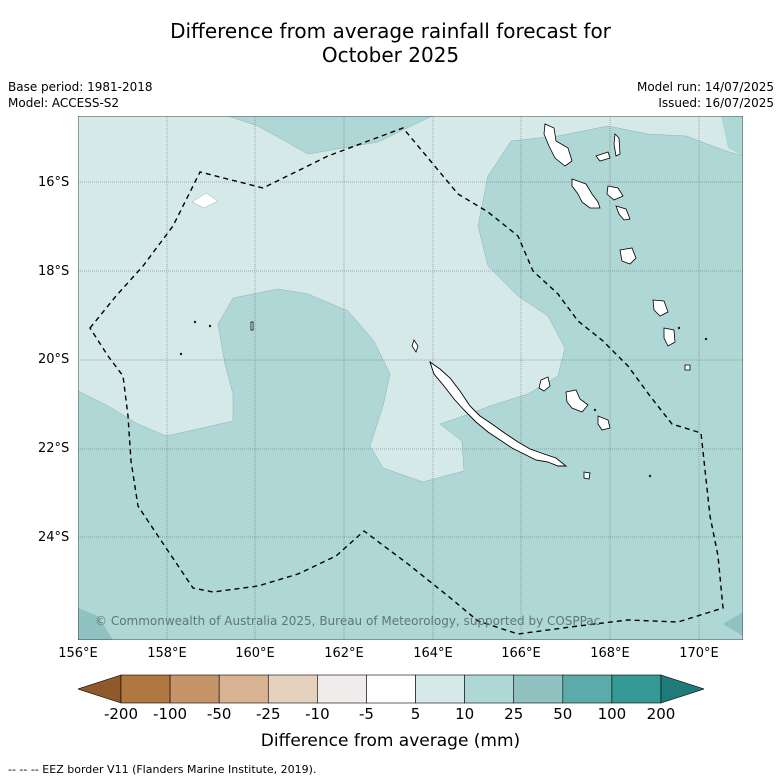 The image size is (781, 781). What do you see at coordinates (170, 714) in the screenshot?
I see `colorbar-tick-label: -100` at bounding box center [170, 714].